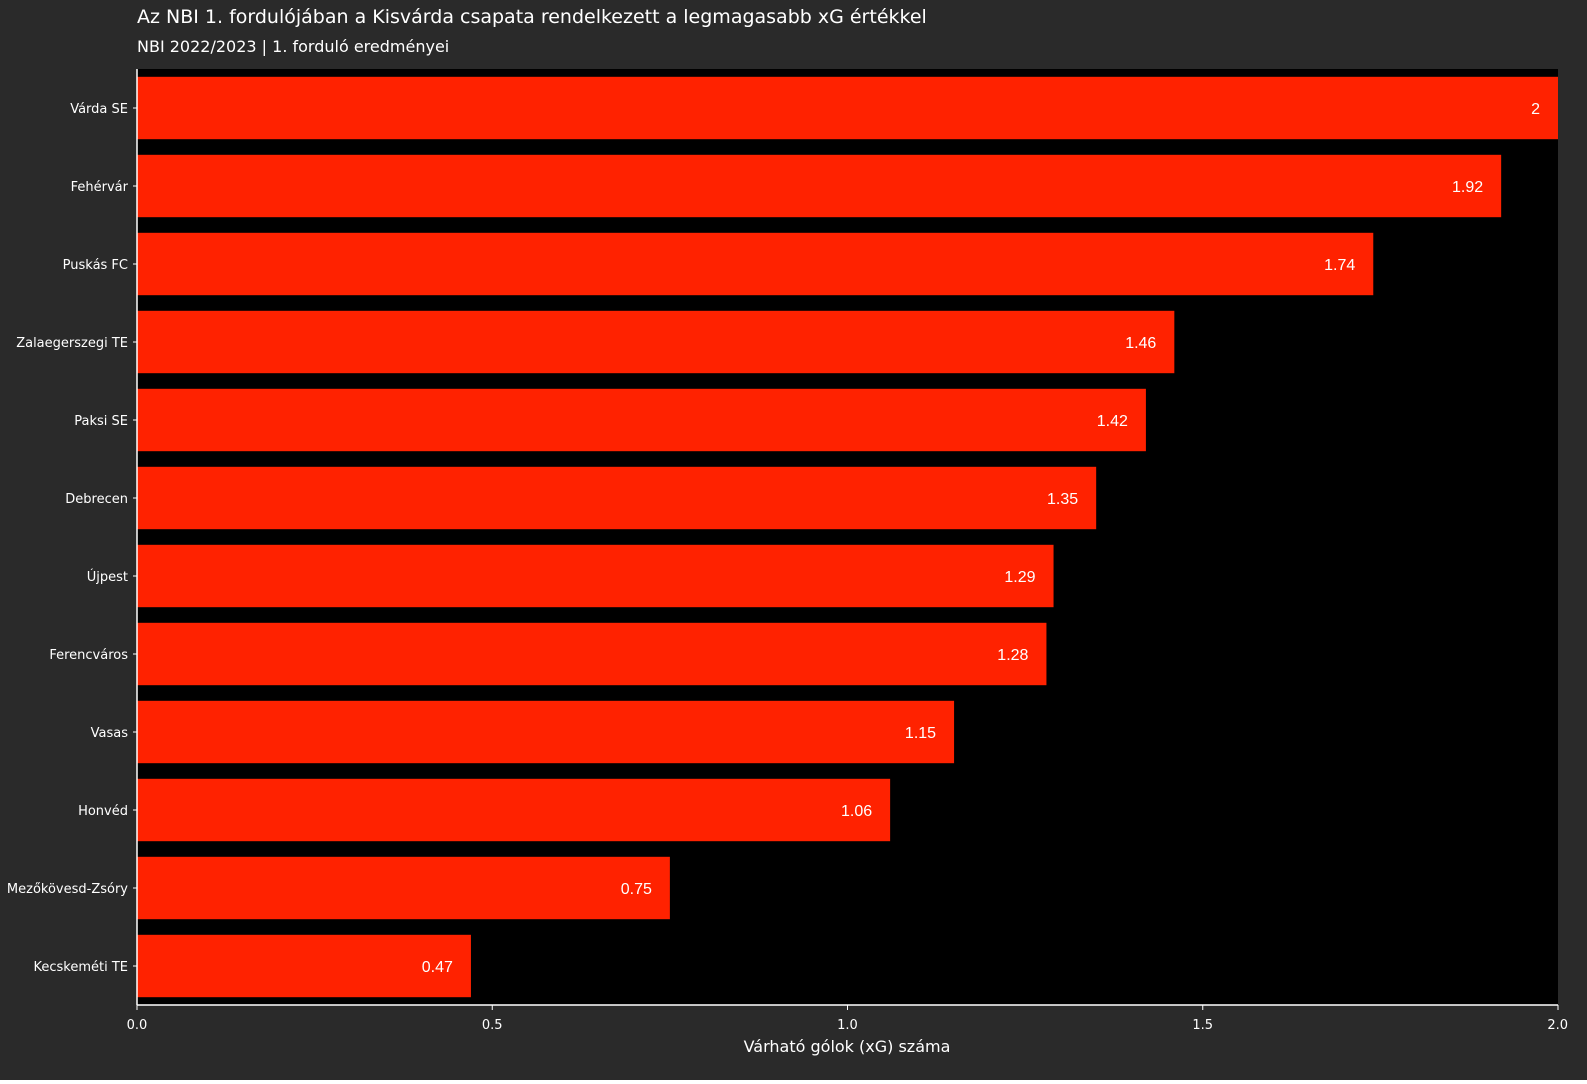 This screenshot has width=1587, height=1084. What do you see at coordinates (72, 343) in the screenshot?
I see `y-tick-label: Zalaegerszegi TE` at bounding box center [72, 343].